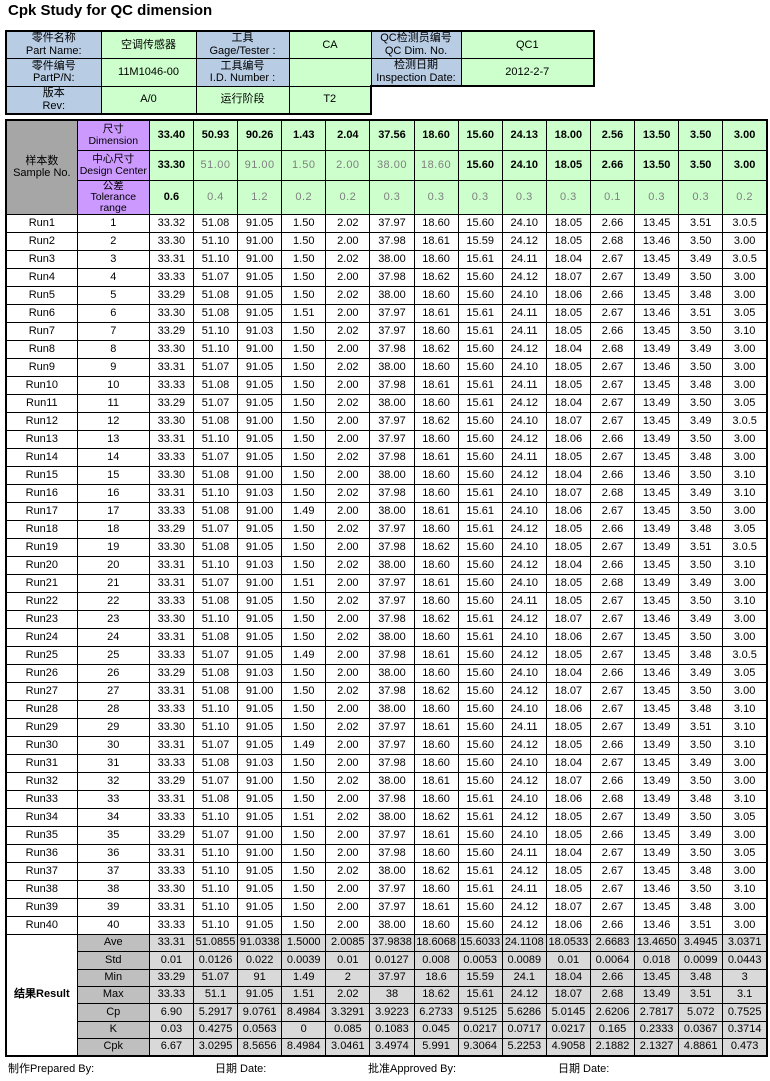 Image resolution: width=770 pixels, height=1081 pixels. What do you see at coordinates (745, 135) in the screenshot?
I see `spec-value-cell: 3.00` at bounding box center [745, 135].